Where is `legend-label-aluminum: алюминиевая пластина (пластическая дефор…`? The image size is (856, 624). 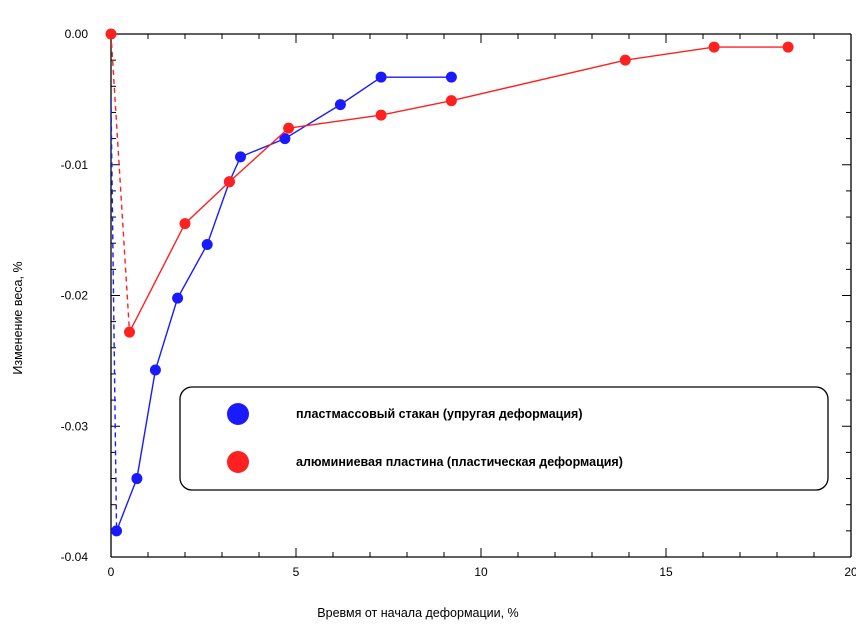
legend-label-aluminum: алюминиевая пластина (пластическая дефор… is located at coordinates (459, 462).